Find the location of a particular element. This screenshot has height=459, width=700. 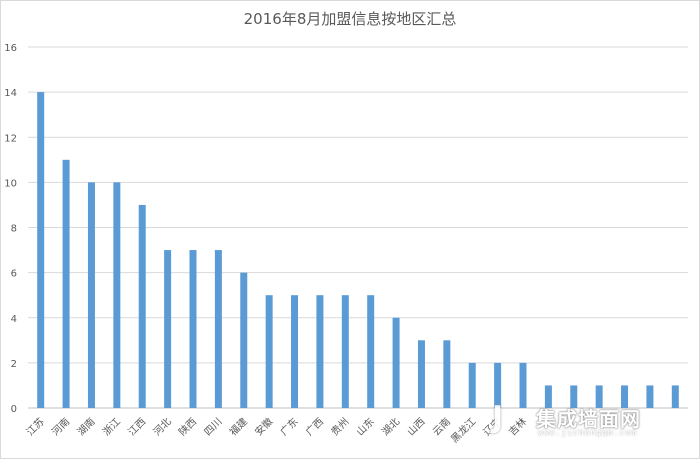

x-tick-label: 安徽 is located at coordinates (263, 426).